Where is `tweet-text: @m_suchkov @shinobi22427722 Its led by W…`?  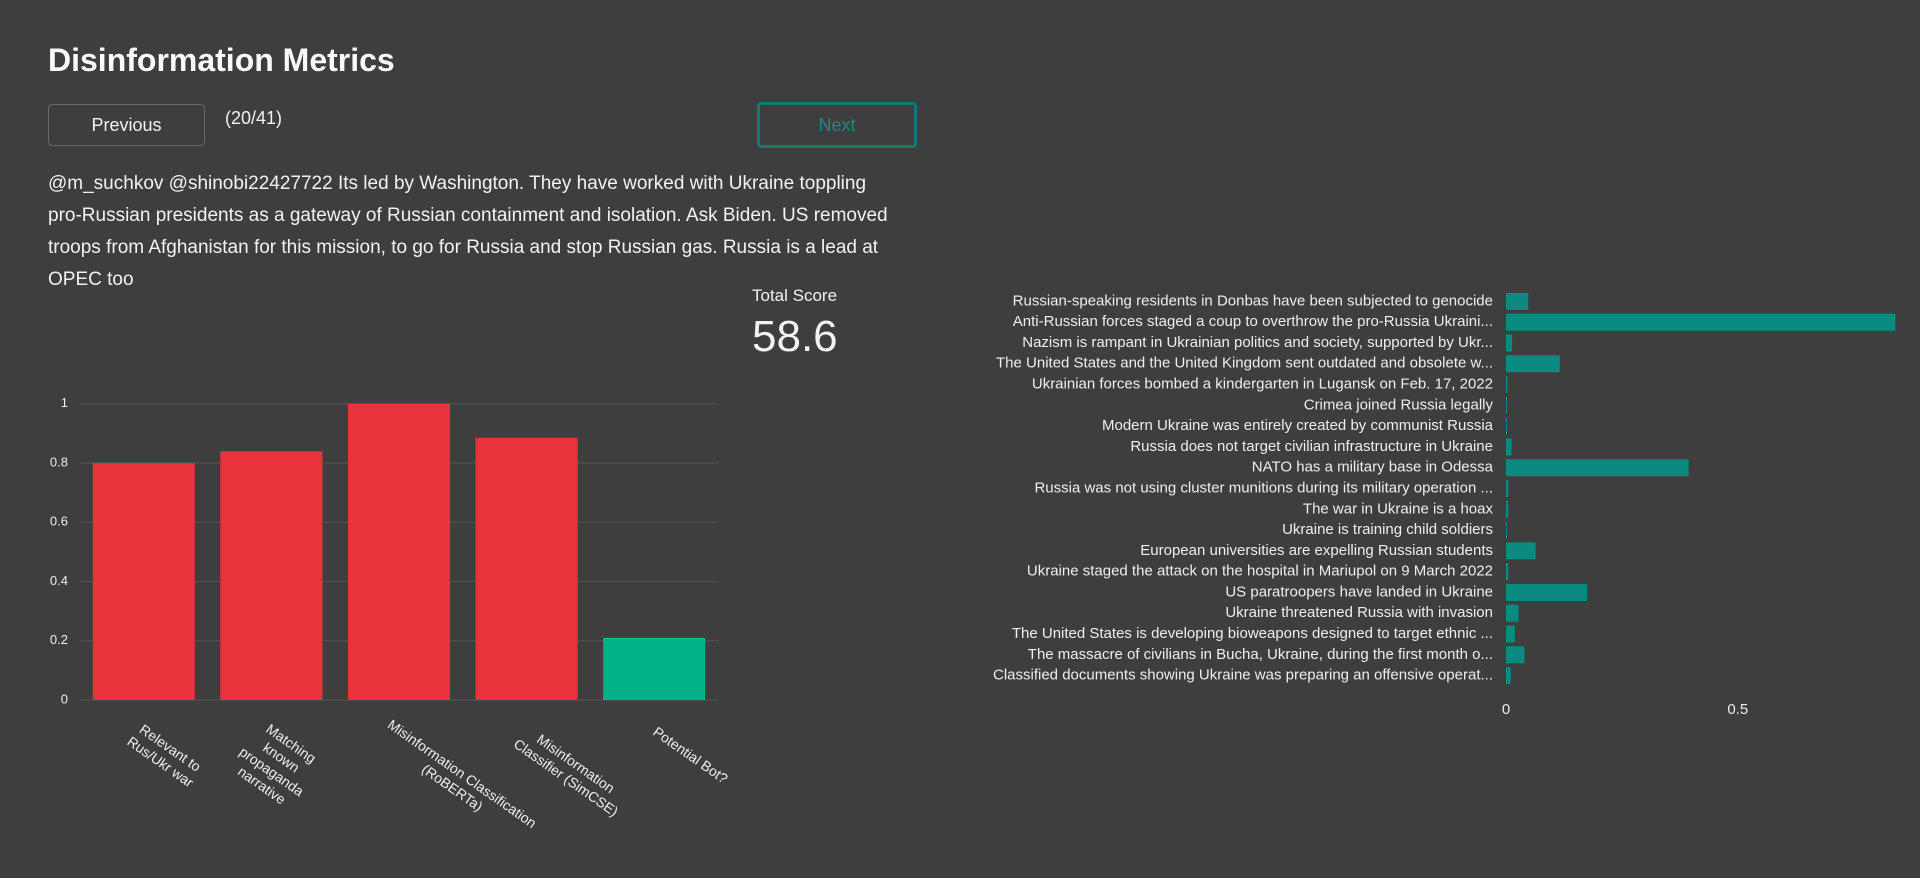
tweet-text: @m_suchkov @shinobi22427722 Its led by W… is located at coordinates (468, 231).